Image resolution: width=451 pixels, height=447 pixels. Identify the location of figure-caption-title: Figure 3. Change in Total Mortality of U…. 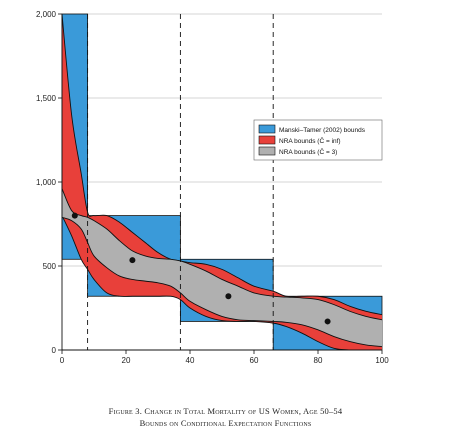
(225, 411).